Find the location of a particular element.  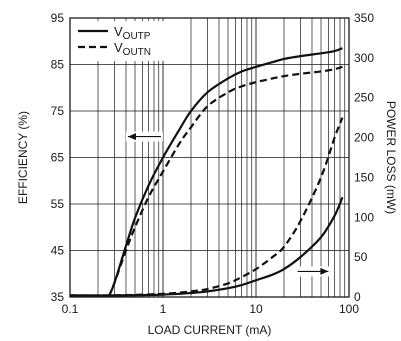

arrow-left-icon is located at coordinates (131, 137).